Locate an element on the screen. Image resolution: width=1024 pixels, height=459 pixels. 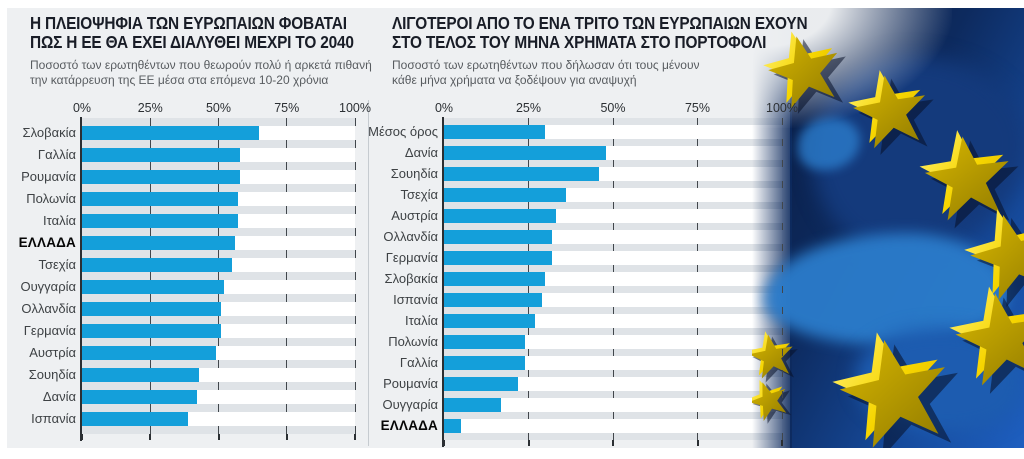
chart-title-line2: ΣΤΟ ΤΕΛΟΣ ΤΟΥ ΜΗΝΑ ΧΡΗΜΑΤΑ ΣΤΟ ΠΟΡΤΟΦΟΛΙ is located at coordinates (579, 42).